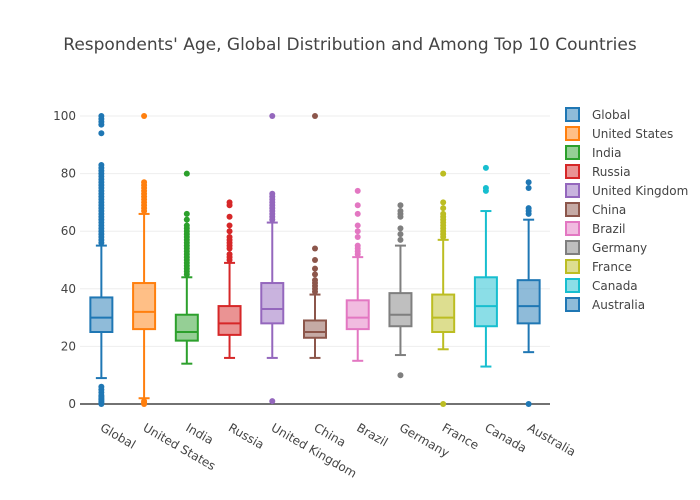 The height and width of the screenshot is (500, 700). Describe the element at coordinates (595, 209) in the screenshot. I see `legend-item: China` at that location.